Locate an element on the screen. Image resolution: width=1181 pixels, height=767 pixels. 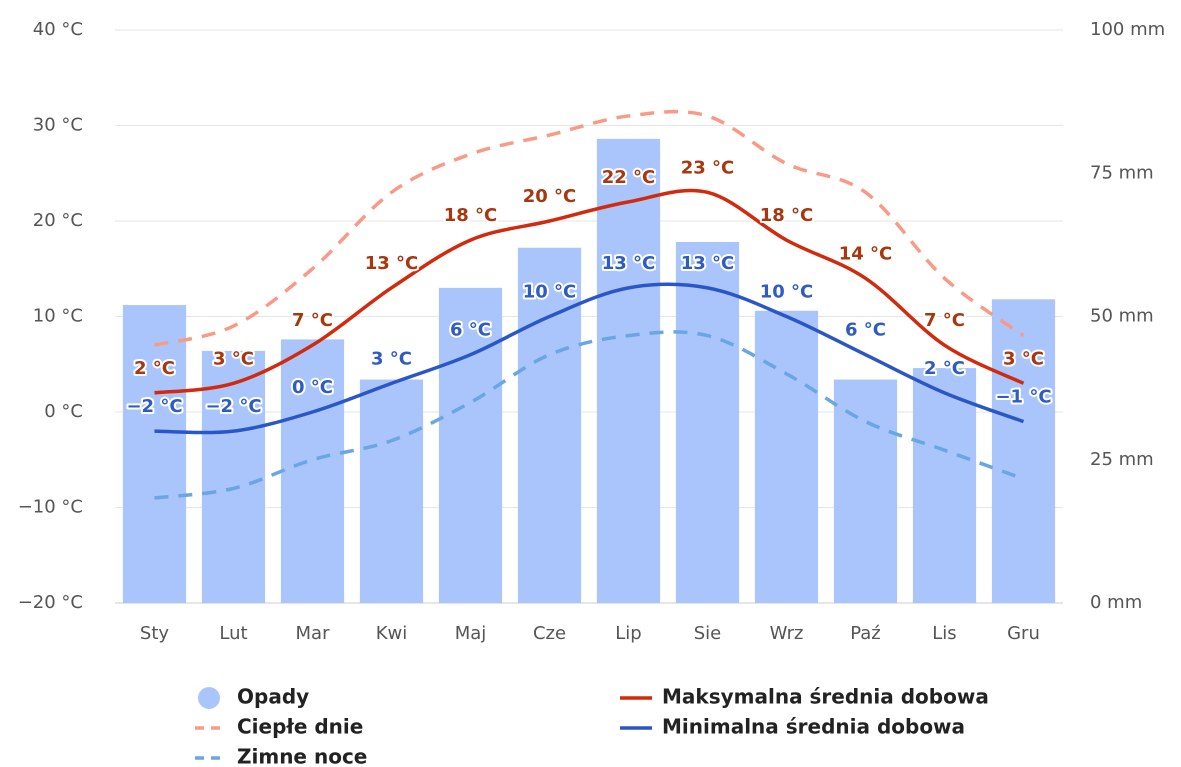
x-tick-label: Gru is located at coordinates (1023, 633).